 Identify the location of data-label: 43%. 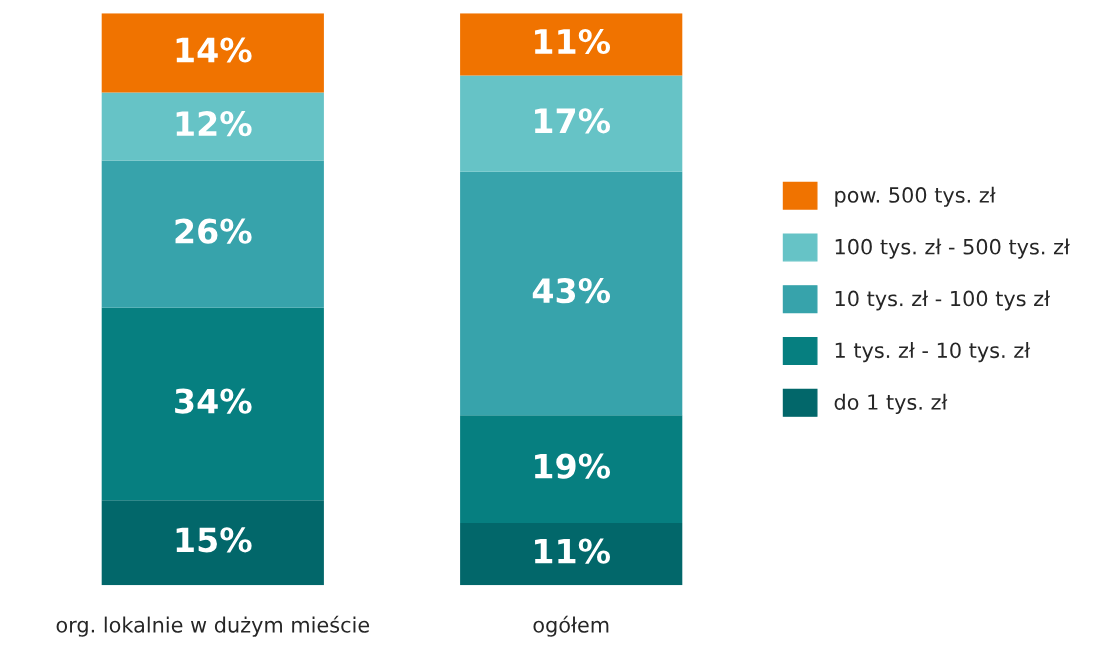
(571, 291).